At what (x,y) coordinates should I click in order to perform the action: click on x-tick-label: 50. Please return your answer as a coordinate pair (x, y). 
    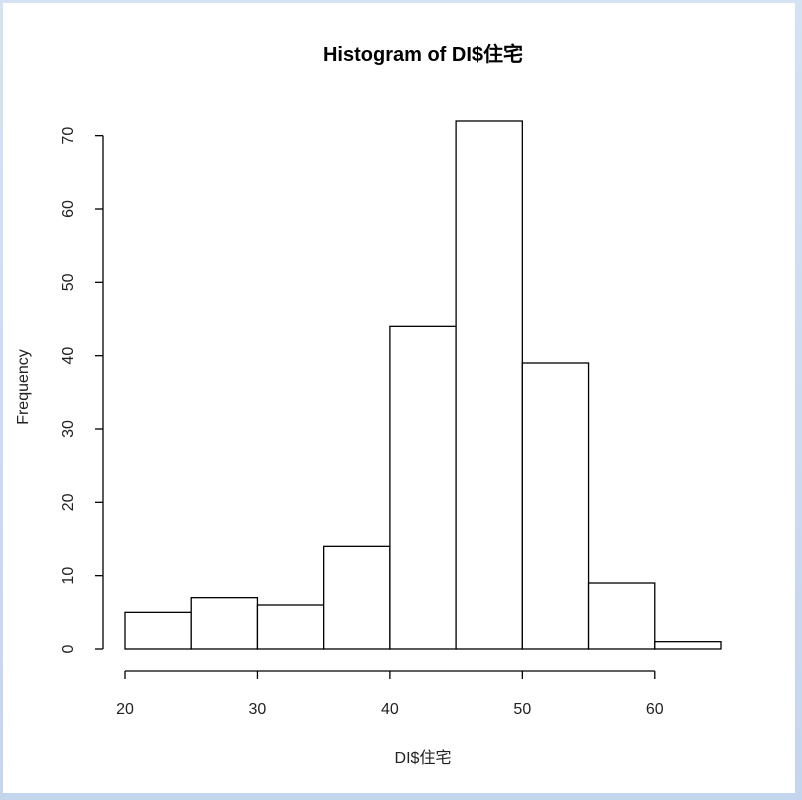
    Looking at the image, I should click on (522, 709).